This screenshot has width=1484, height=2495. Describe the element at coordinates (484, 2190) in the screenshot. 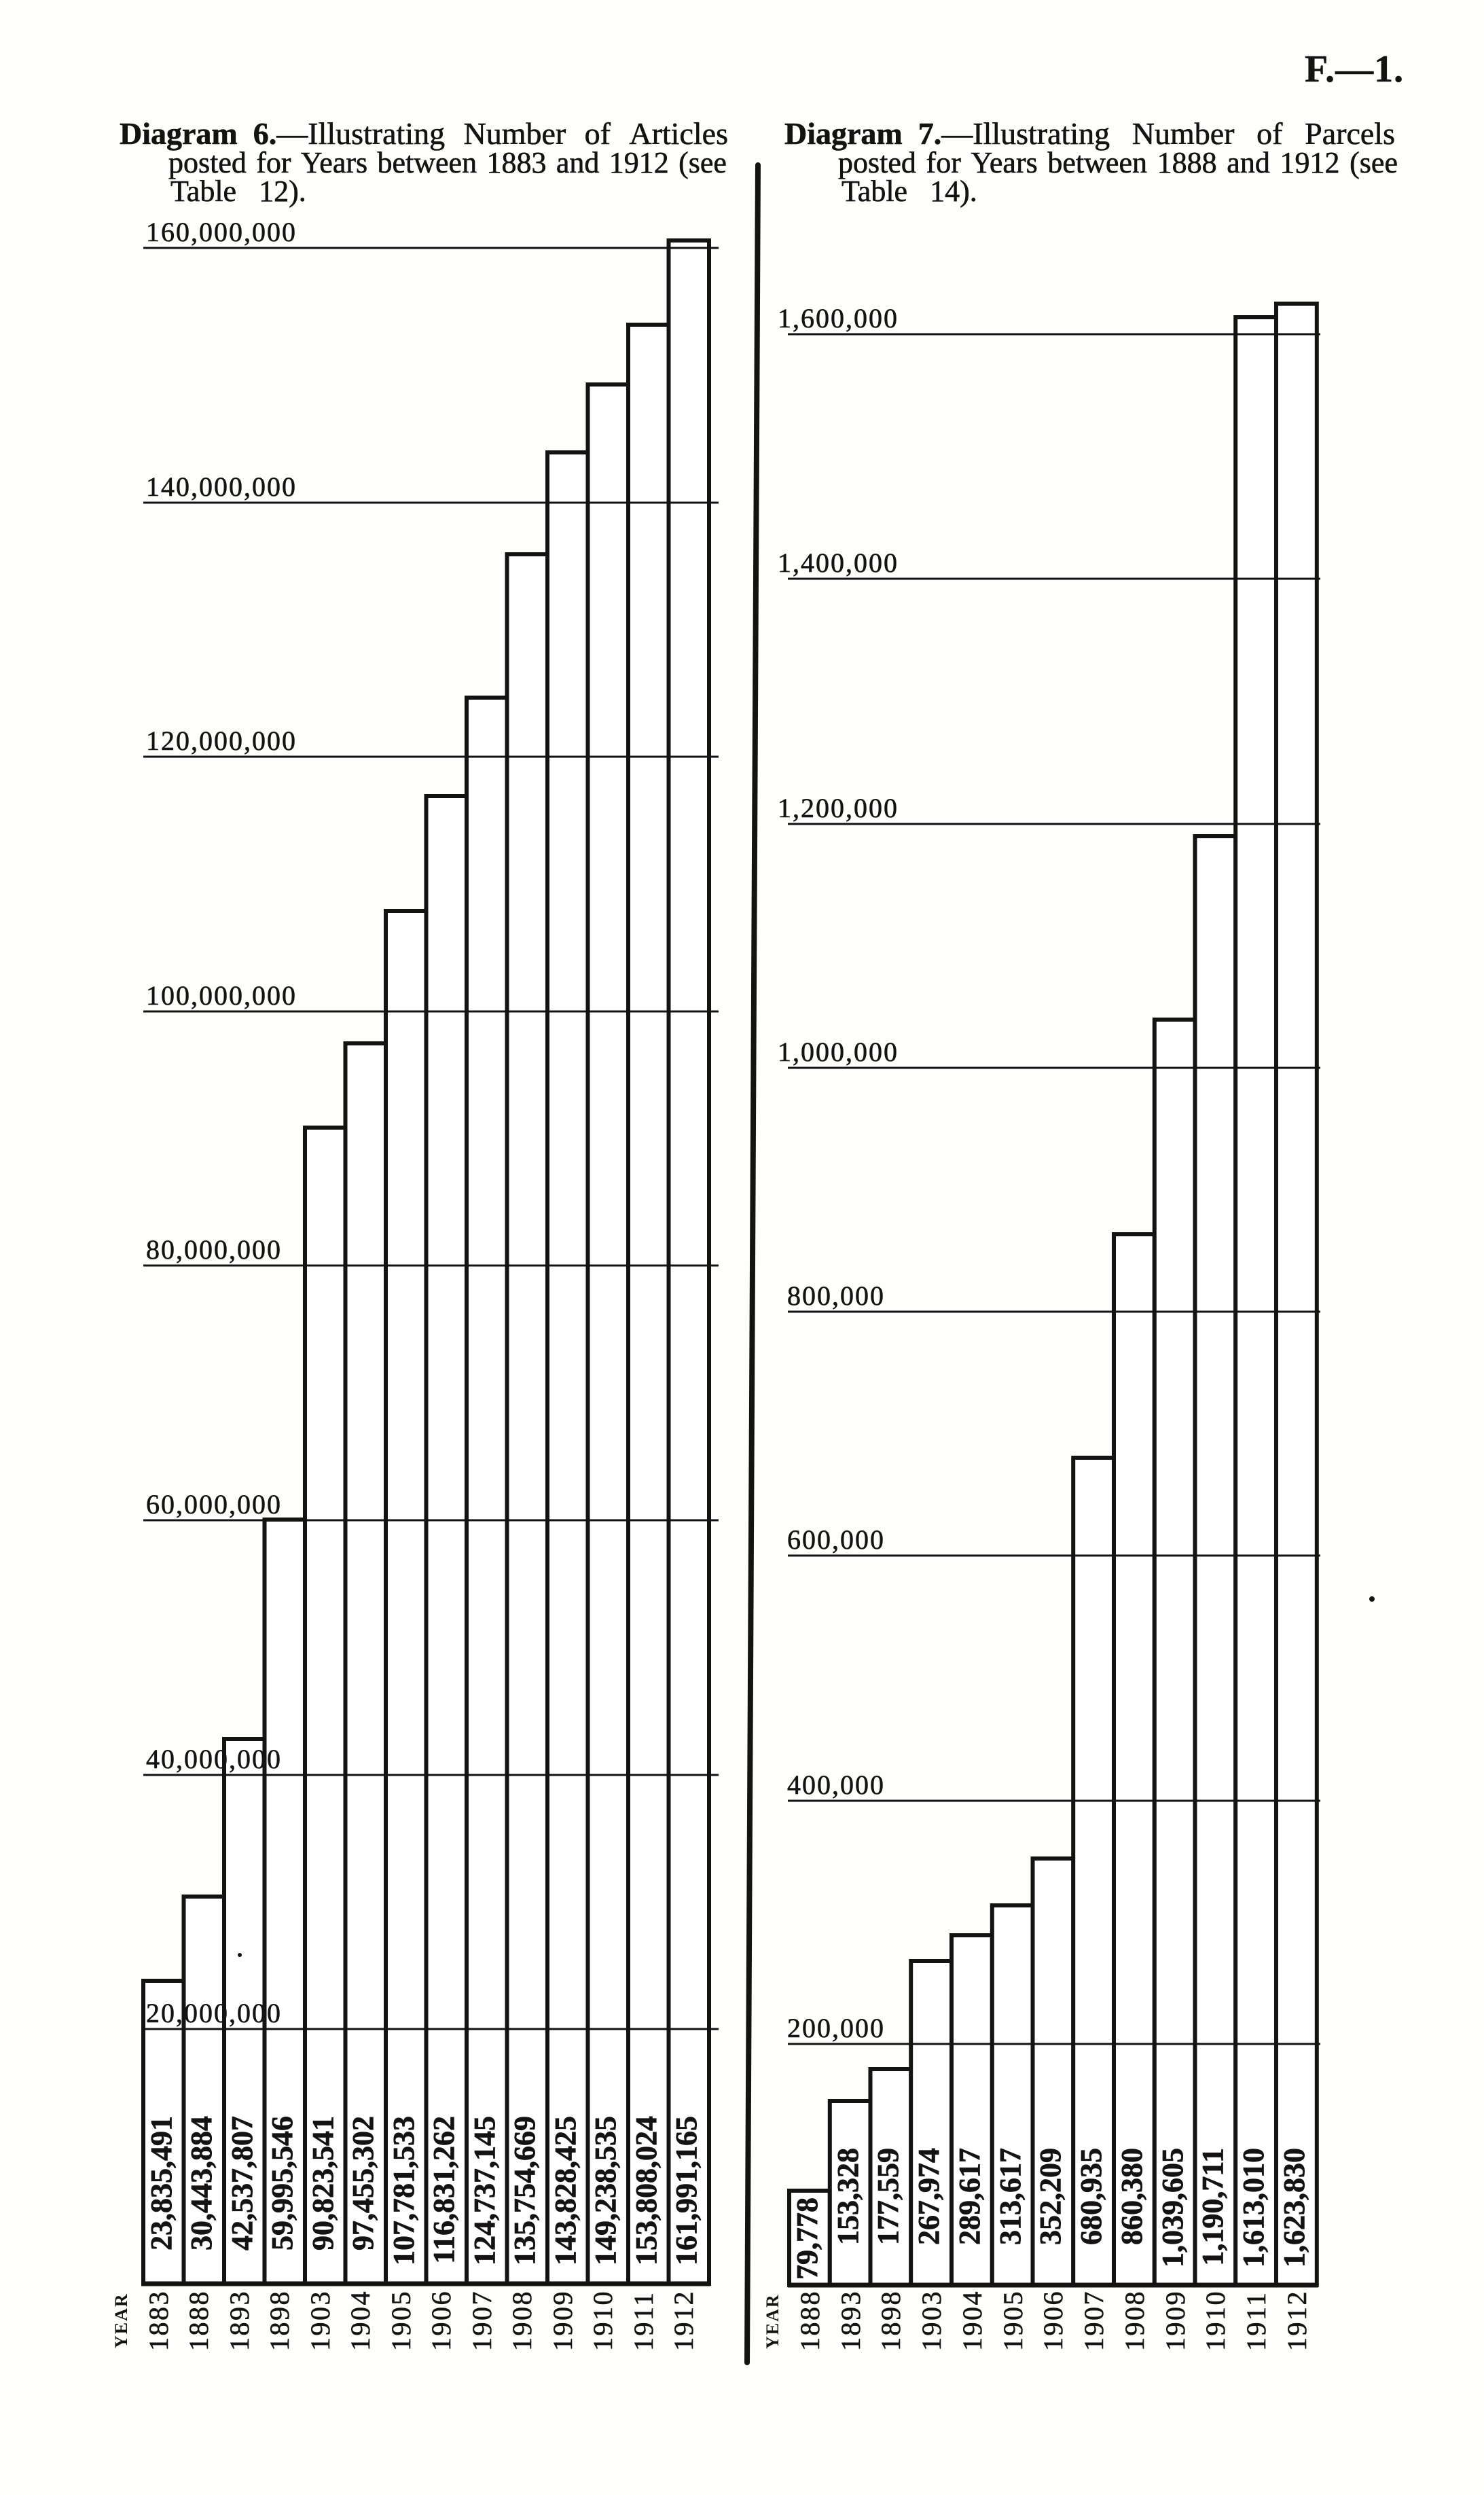

I see `svg-text: 124,737,145` at that location.